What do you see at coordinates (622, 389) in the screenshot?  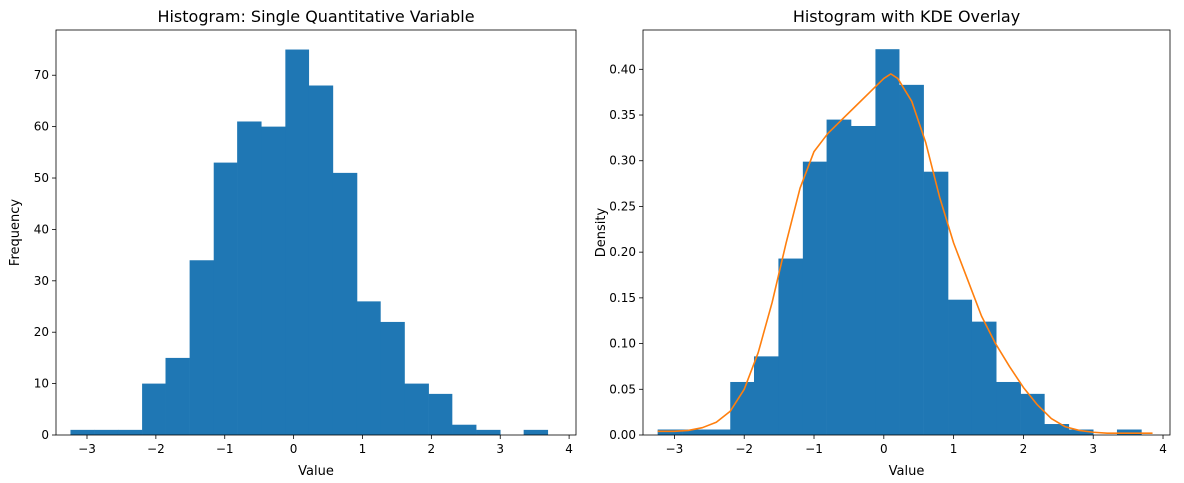 I see `y-tick-label: 0.05` at bounding box center [622, 389].